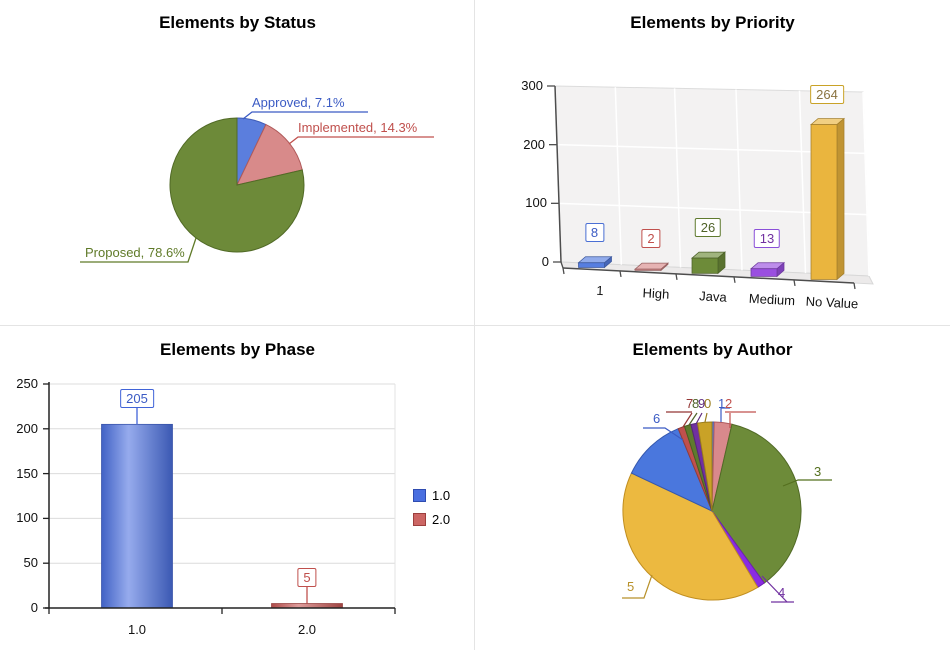 This screenshot has width=950, height=650. Describe the element at coordinates (361, 140) in the screenshot. I see `callout-line-implemented` at that location.